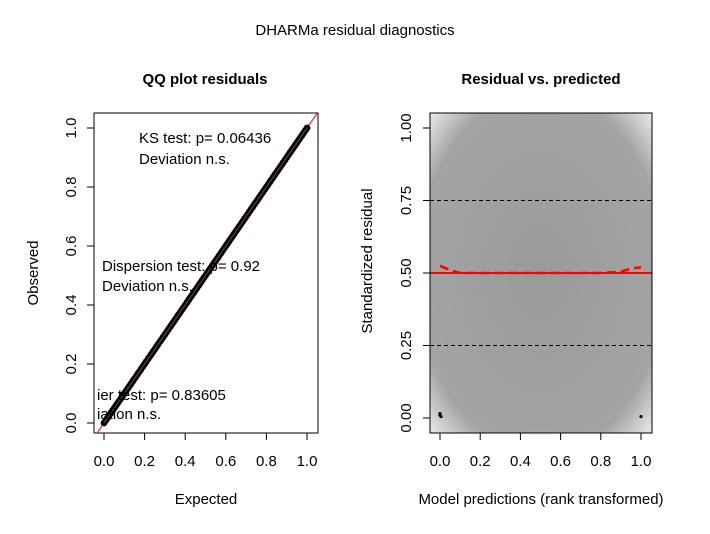  Describe the element at coordinates (266, 461) in the screenshot. I see `qq-x-tick-label: 0.8` at that location.